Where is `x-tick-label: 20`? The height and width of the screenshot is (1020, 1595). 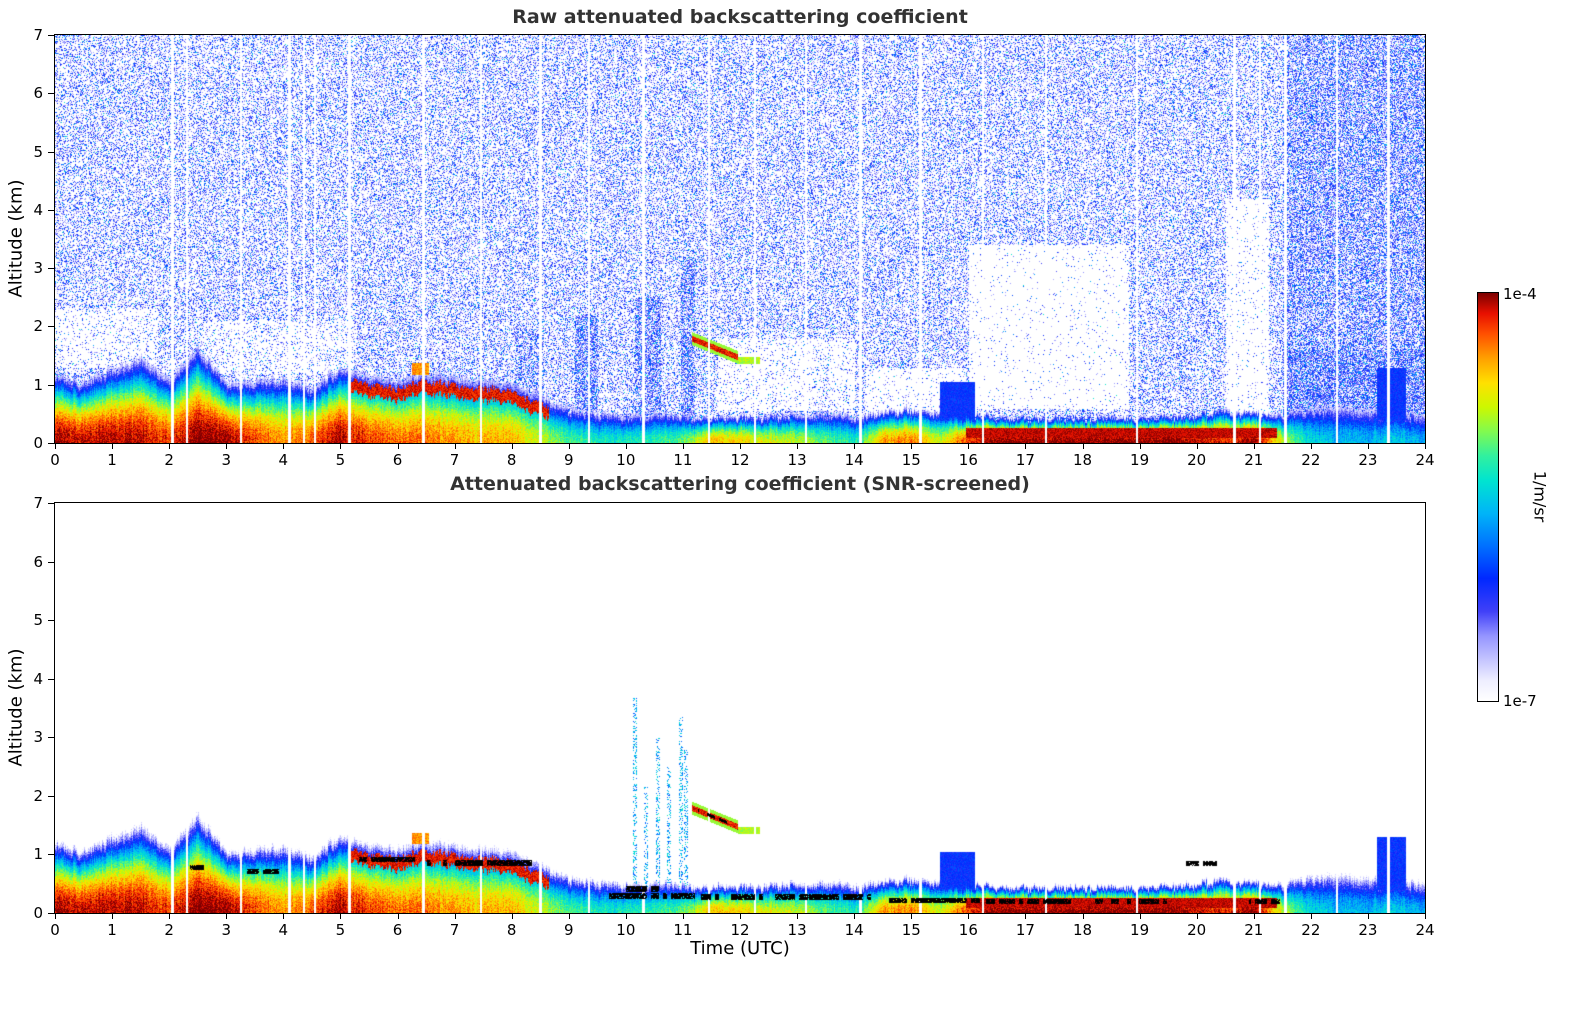
x-tick-label: 20 is located at coordinates (1197, 930).